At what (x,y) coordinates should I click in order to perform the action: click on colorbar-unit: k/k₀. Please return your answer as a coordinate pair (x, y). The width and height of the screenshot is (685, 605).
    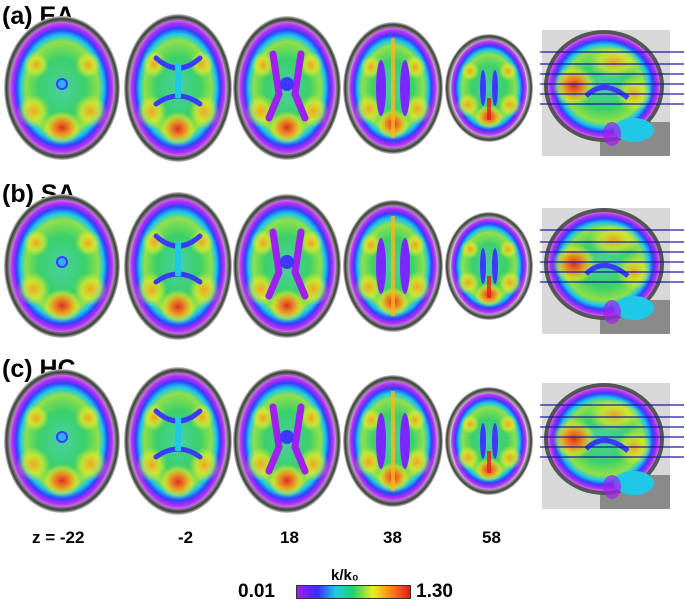
    Looking at the image, I should click on (345, 575).